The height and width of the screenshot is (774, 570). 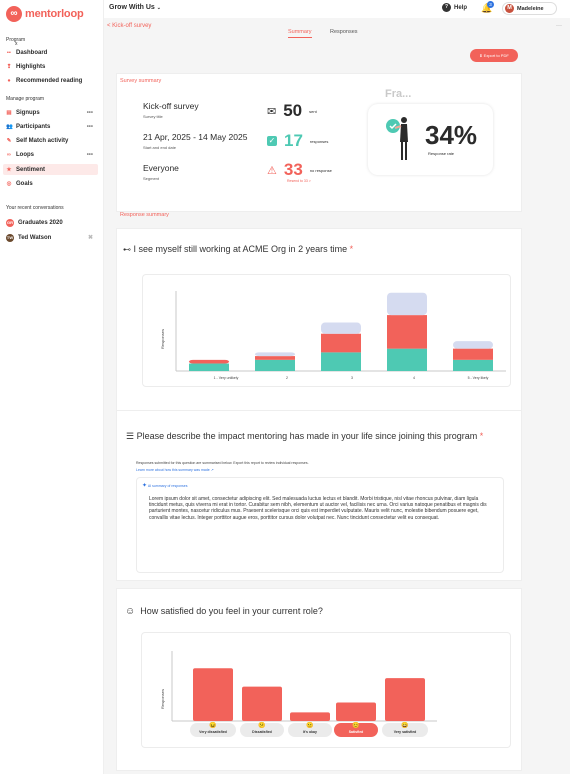 I want to click on sidebar-item-goals: ◎ Goals, so click(x=50, y=183).